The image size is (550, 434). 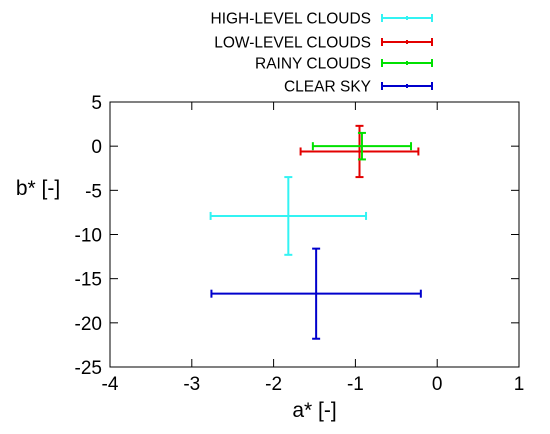 I want to click on error-bar-low-level-clouds, so click(x=359, y=151).